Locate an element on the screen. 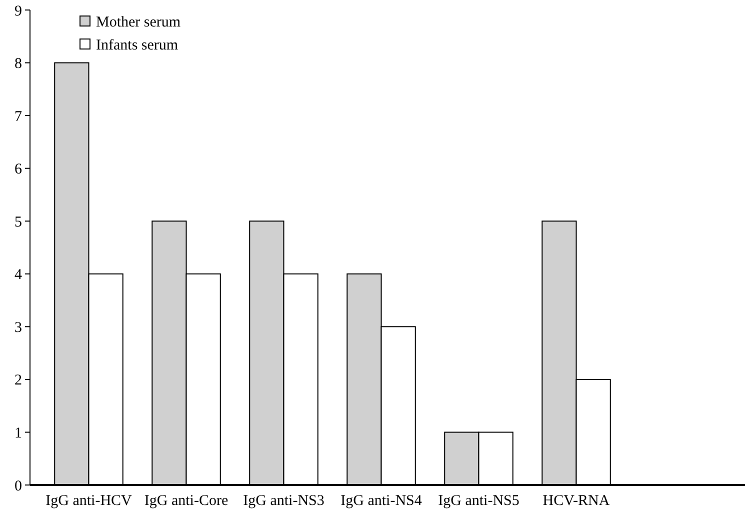 This screenshot has height=517, width=748. y-tick-label: 4 is located at coordinates (18, 275).